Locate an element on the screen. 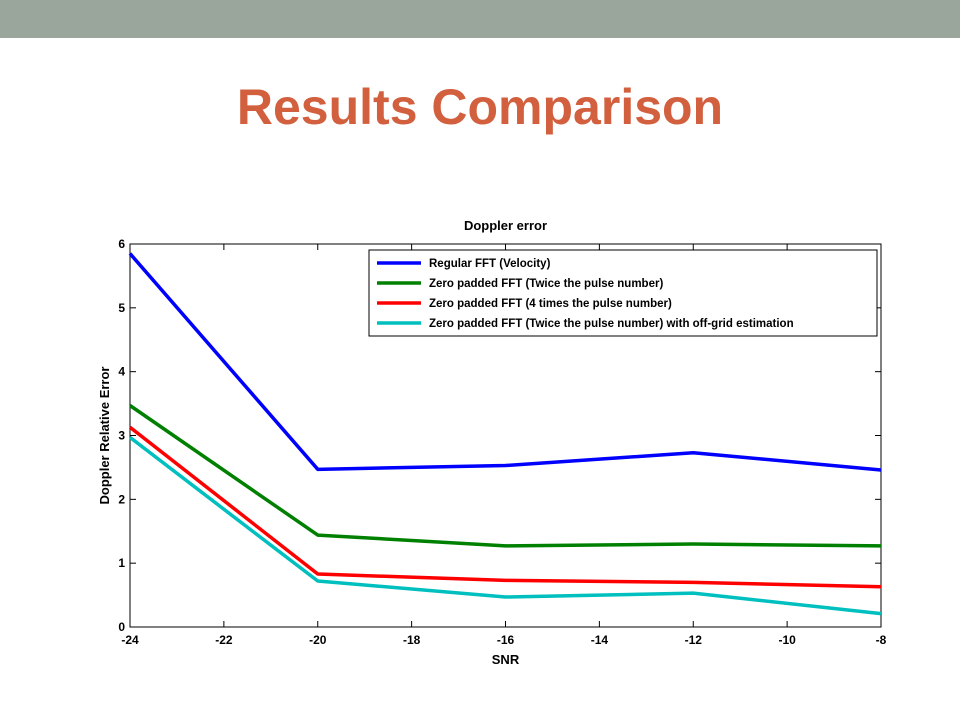 Image resolution: width=960 pixels, height=720 pixels. slide-title: Results Comparison is located at coordinates (480, 107).